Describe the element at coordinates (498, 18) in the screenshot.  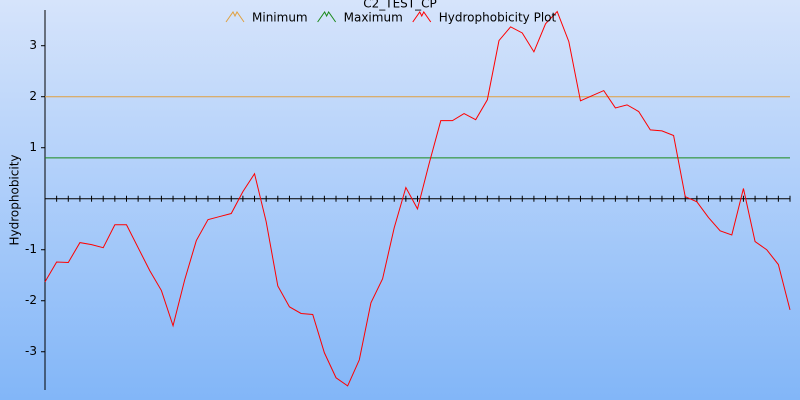
I see `legend-label: Hydrophobicity Plot` at that location.